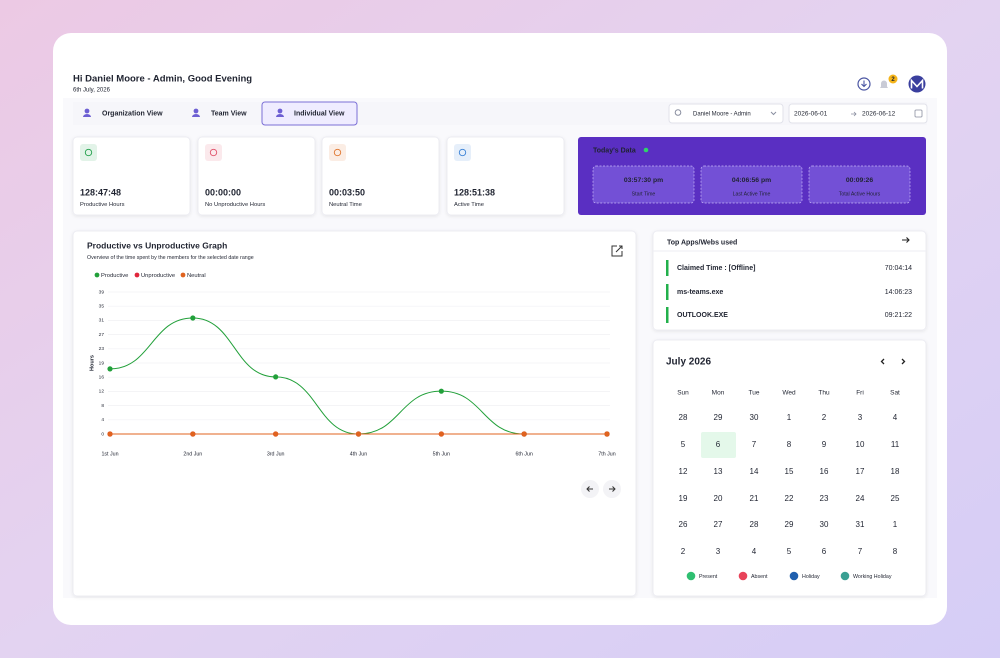 The height and width of the screenshot is (658, 1000). Describe the element at coordinates (92, 363) in the screenshot. I see `y-axis-label: Hours` at that location.